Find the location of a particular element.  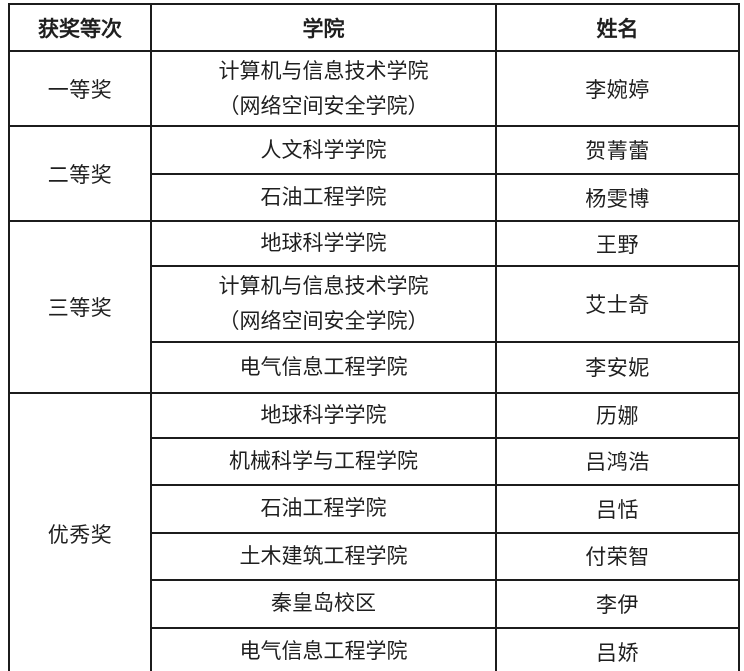

table-row: 二等奖 人文科学学院 贺菁蕾 is located at coordinates (374, 174).